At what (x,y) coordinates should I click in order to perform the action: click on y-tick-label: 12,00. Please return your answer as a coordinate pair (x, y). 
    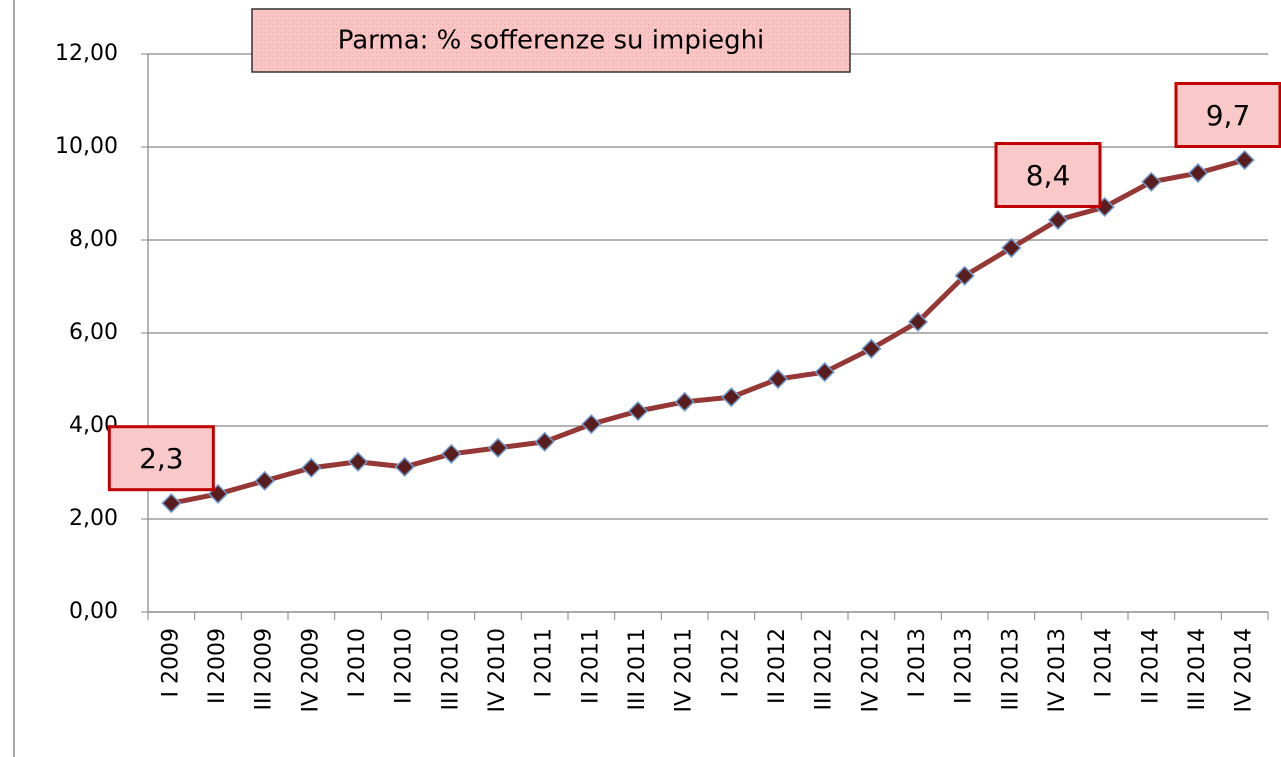
    Looking at the image, I should click on (86, 53).